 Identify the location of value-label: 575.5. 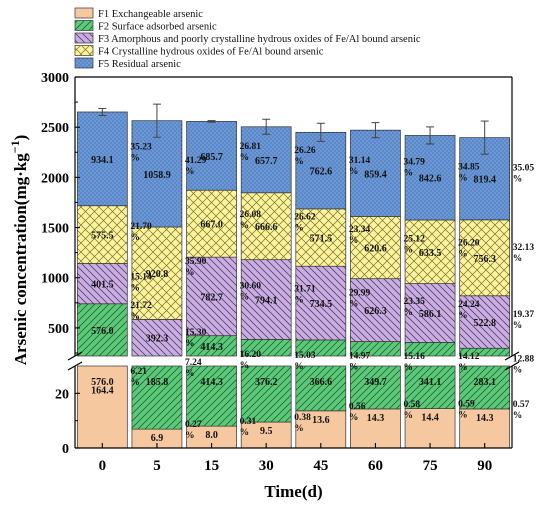
(102, 236).